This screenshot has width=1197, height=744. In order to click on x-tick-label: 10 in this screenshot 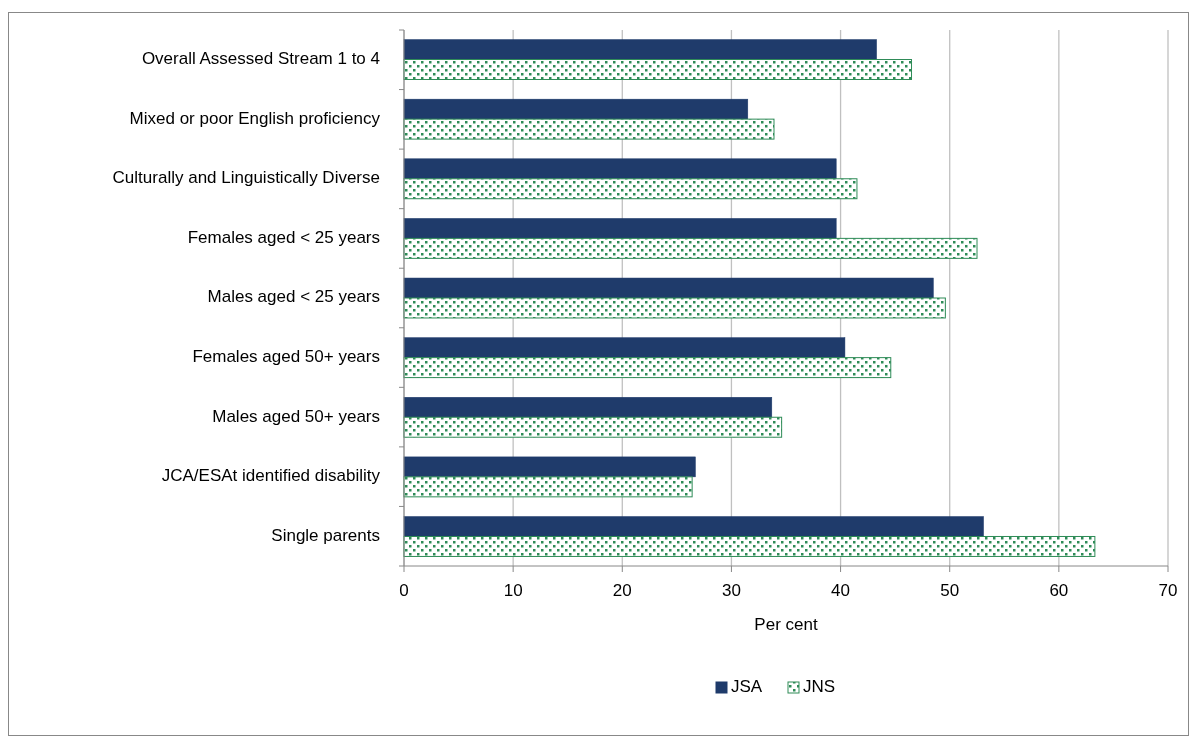, I will do `click(513, 590)`.